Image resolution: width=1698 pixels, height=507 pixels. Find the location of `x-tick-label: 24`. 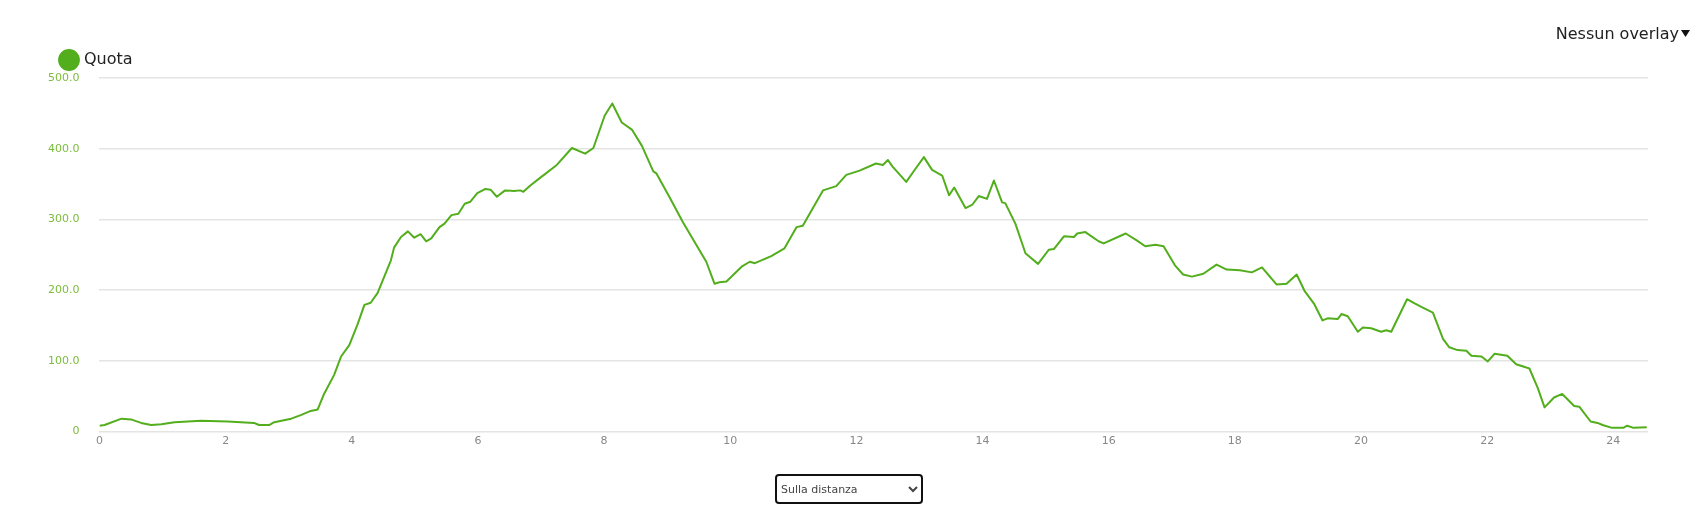

x-tick-label: 24 is located at coordinates (1613, 440).